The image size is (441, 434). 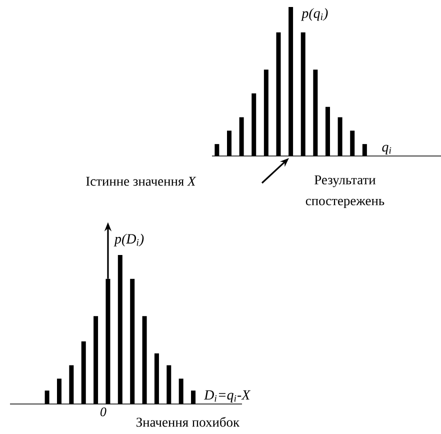 I want to click on x-axis-title: D$_{i}$=q$_{i}$-X, so click(x=227, y=396).